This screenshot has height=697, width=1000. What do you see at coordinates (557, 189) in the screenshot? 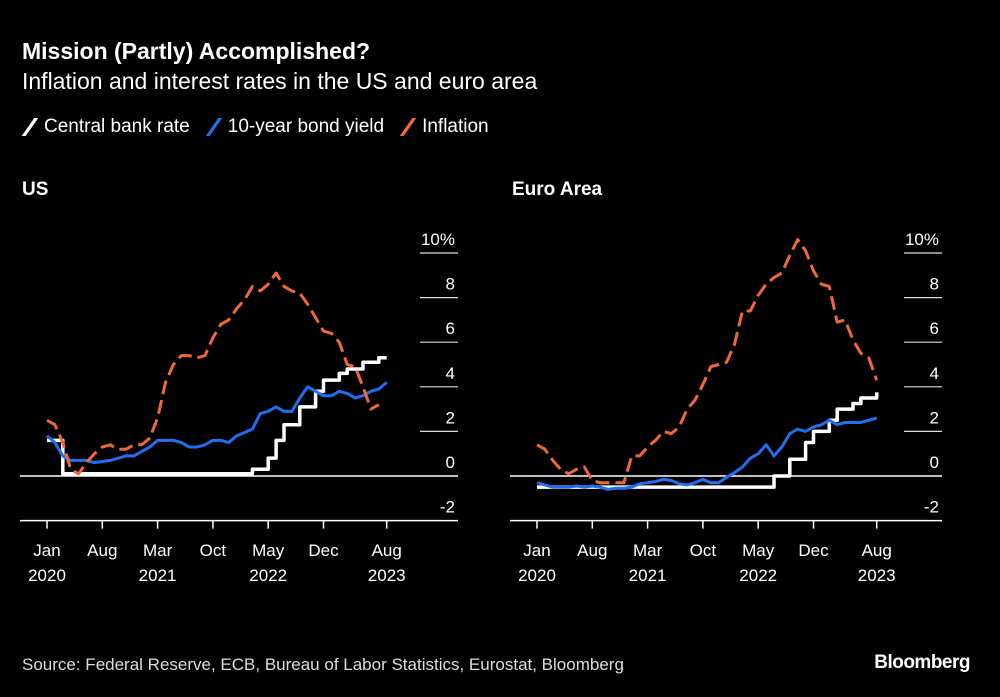
I see `panel-title-euro-area: Euro Area` at bounding box center [557, 189].